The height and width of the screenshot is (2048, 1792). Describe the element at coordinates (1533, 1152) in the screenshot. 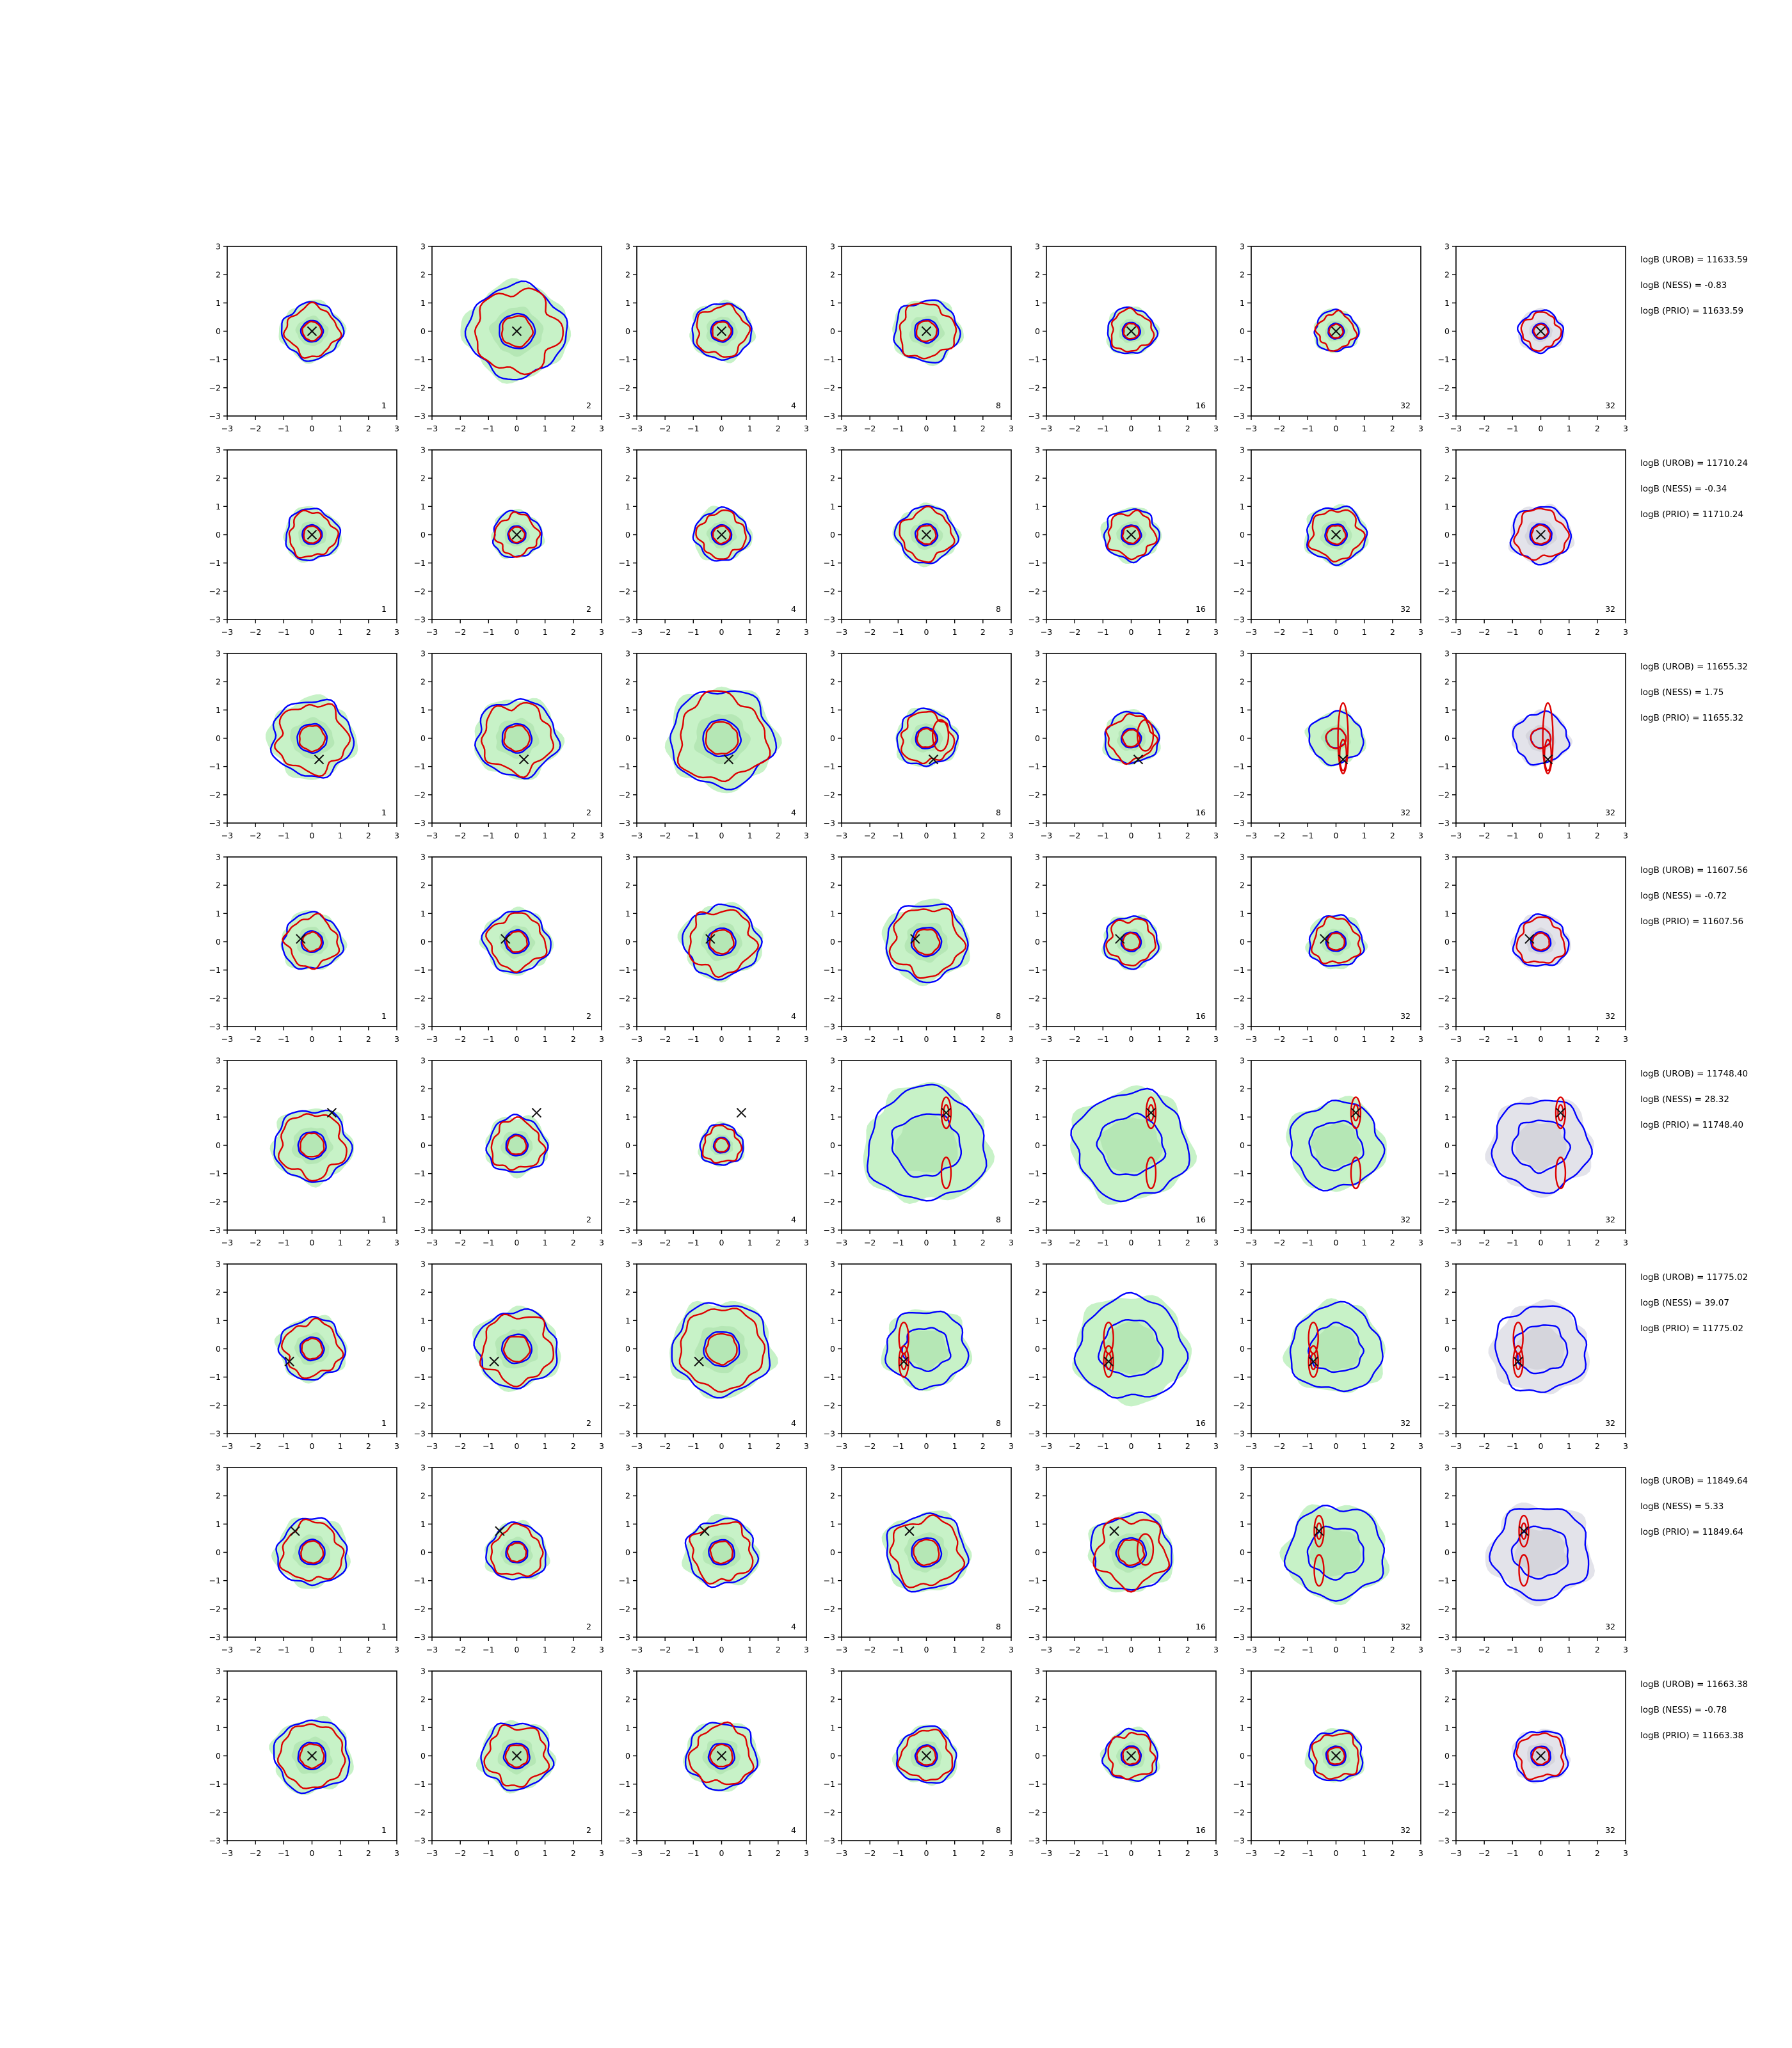

I see `panel-r5-c7: −3−3 −2 −2 −1 −1 0 0 1 1 2 2 3 3 32` at that location.